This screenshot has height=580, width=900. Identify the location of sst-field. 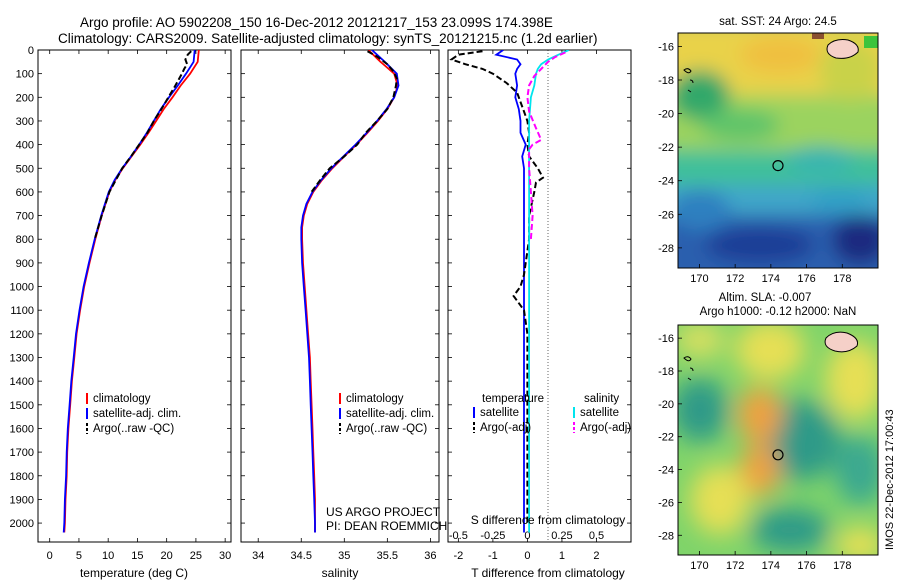
(778, 150).